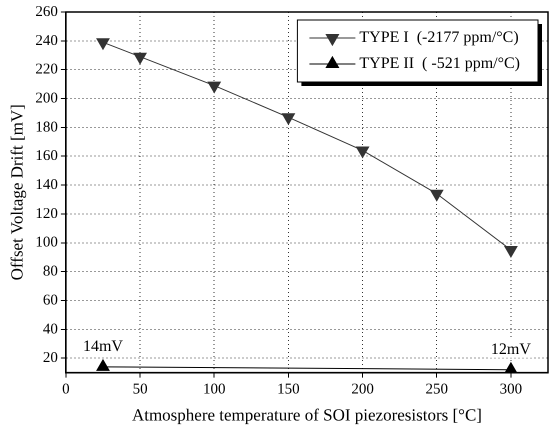 The image size is (560, 430). What do you see at coordinates (439, 63) in the screenshot?
I see `legend-label: TYPE II ( -521 ppm/°C)` at bounding box center [439, 63].